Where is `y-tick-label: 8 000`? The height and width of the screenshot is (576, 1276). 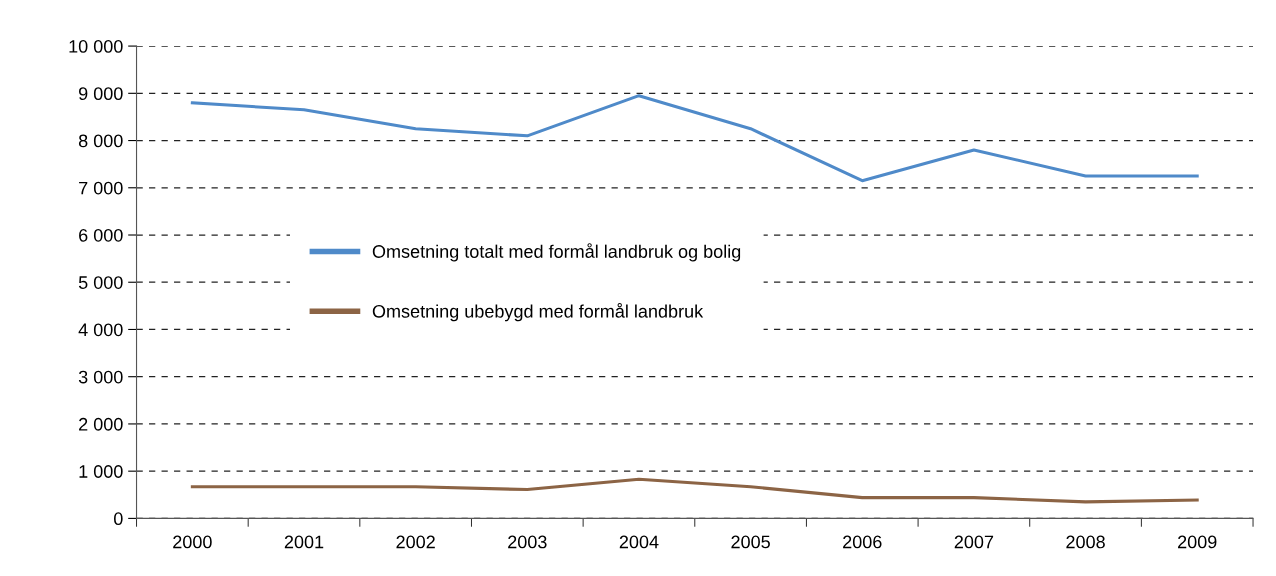
y-tick-label: 8 000 is located at coordinates (100, 141).